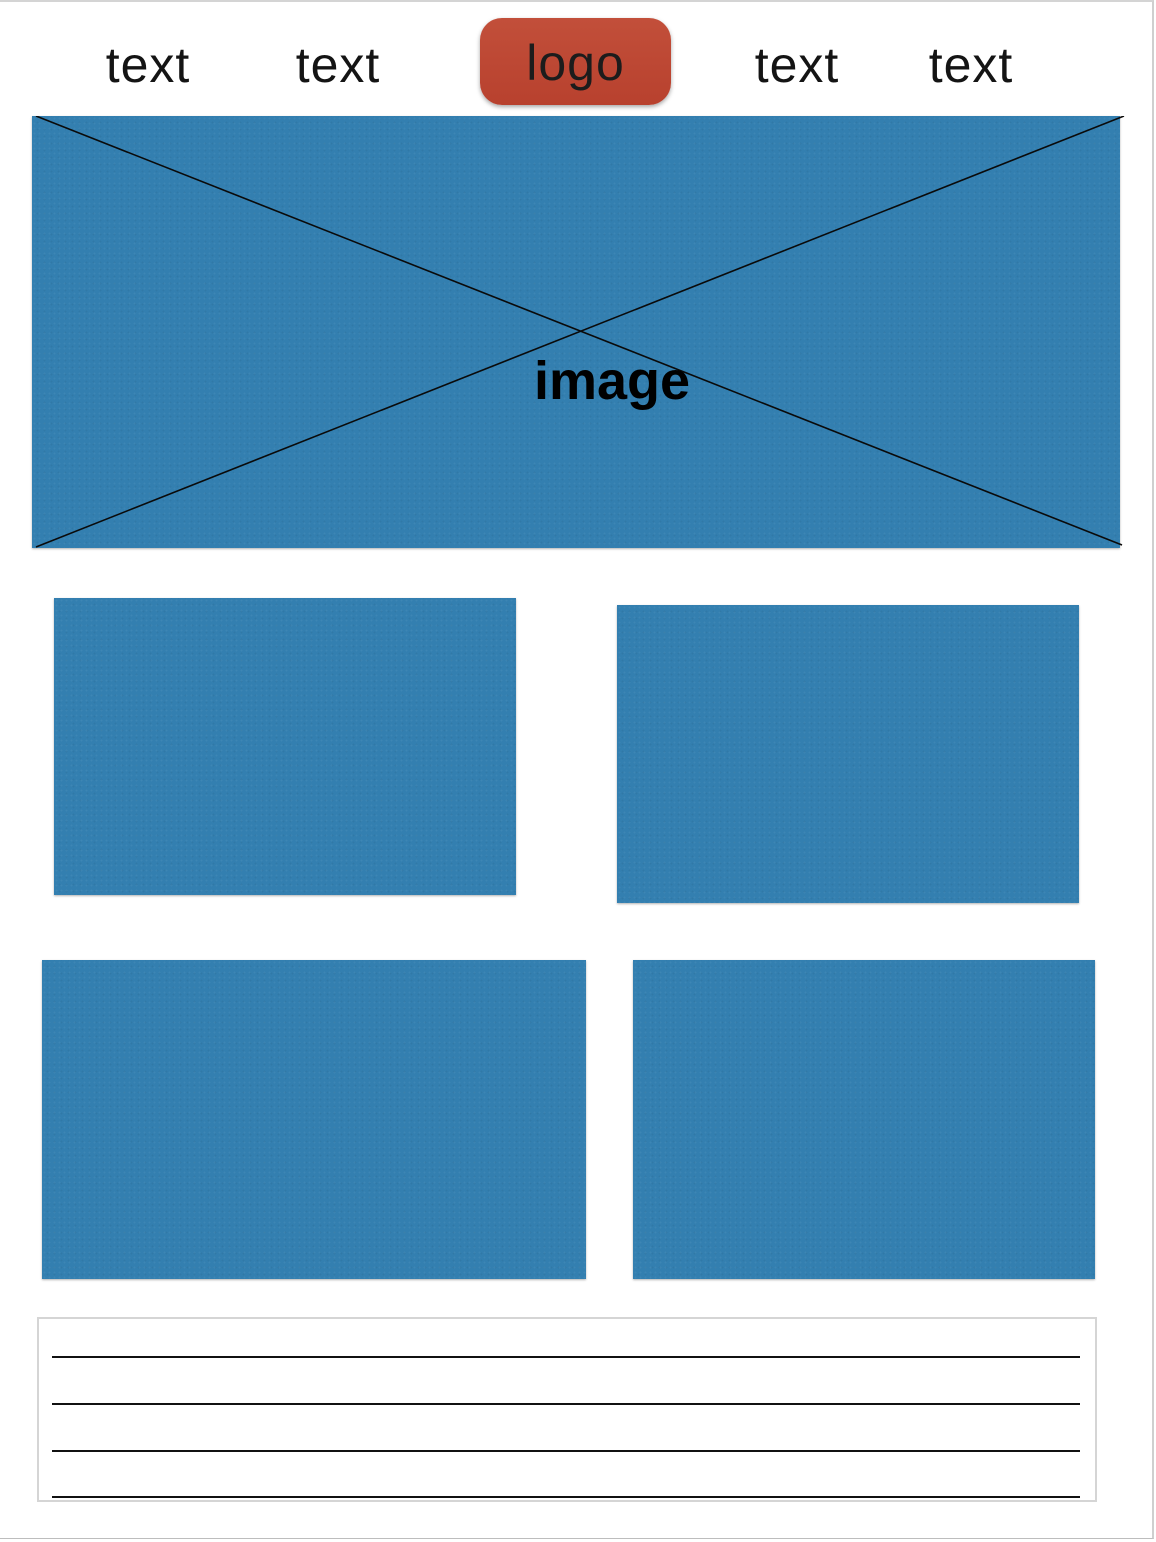 Image resolution: width=1156 pixels, height=1542 pixels. Describe the element at coordinates (148, 65) in the screenshot. I see `nav-item-1: text` at that location.